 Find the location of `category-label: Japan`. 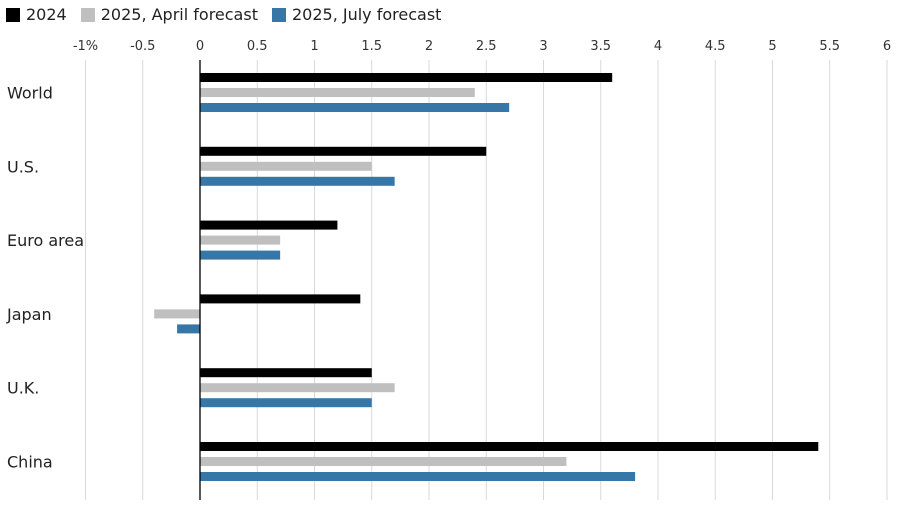

category-label: Japan is located at coordinates (29, 314).